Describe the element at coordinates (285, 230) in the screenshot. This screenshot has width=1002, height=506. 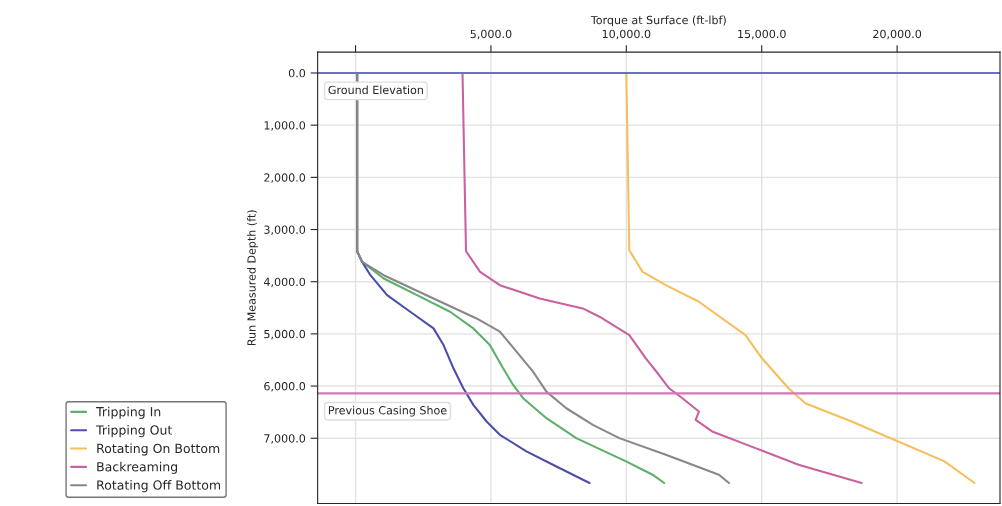
I see `y-tick-label: 3,000.0` at that location.